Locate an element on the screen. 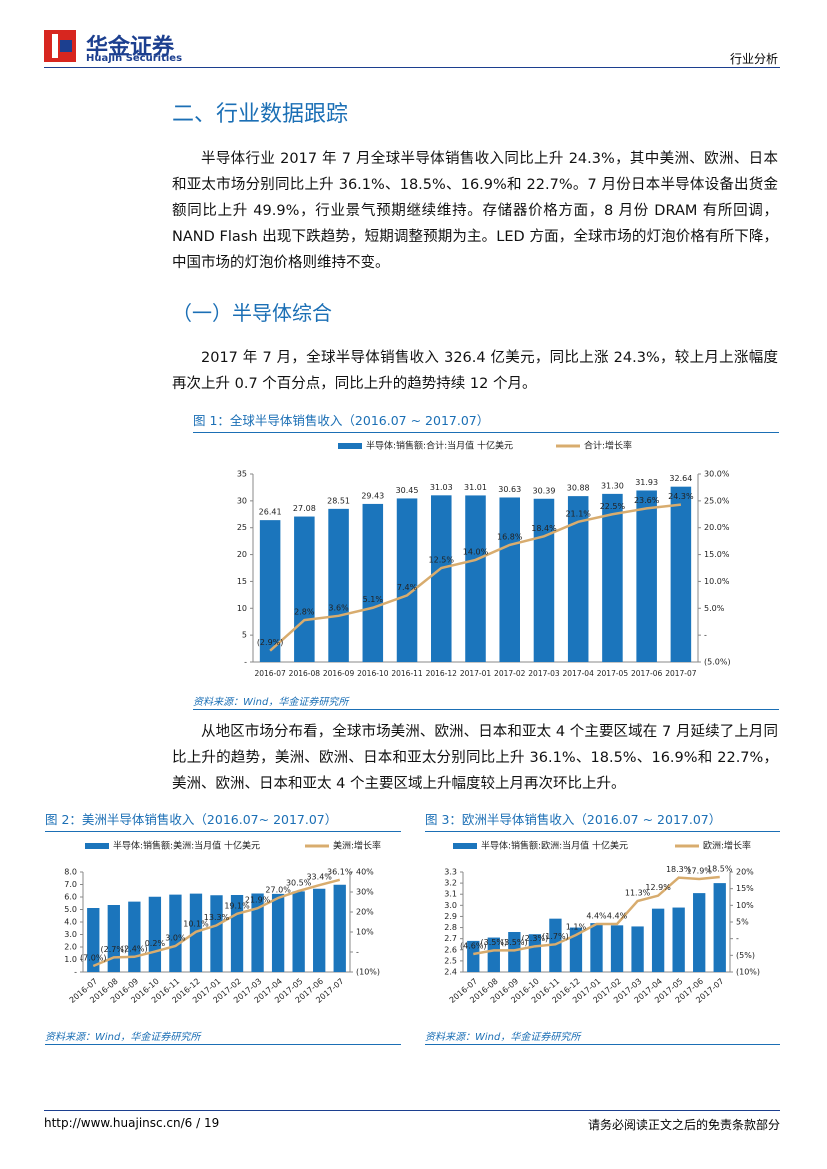 The image size is (827, 1169). y-tick-label: 8.0 is located at coordinates (70, 872).